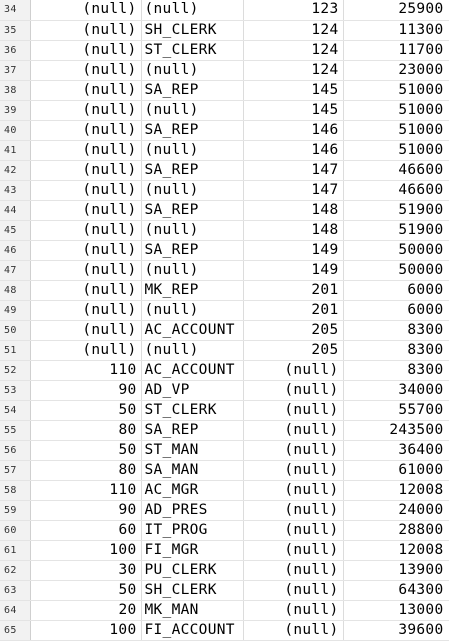  I want to click on table-row: 52 110 AC_ACCOUNT (null) 8300, so click(224, 370).